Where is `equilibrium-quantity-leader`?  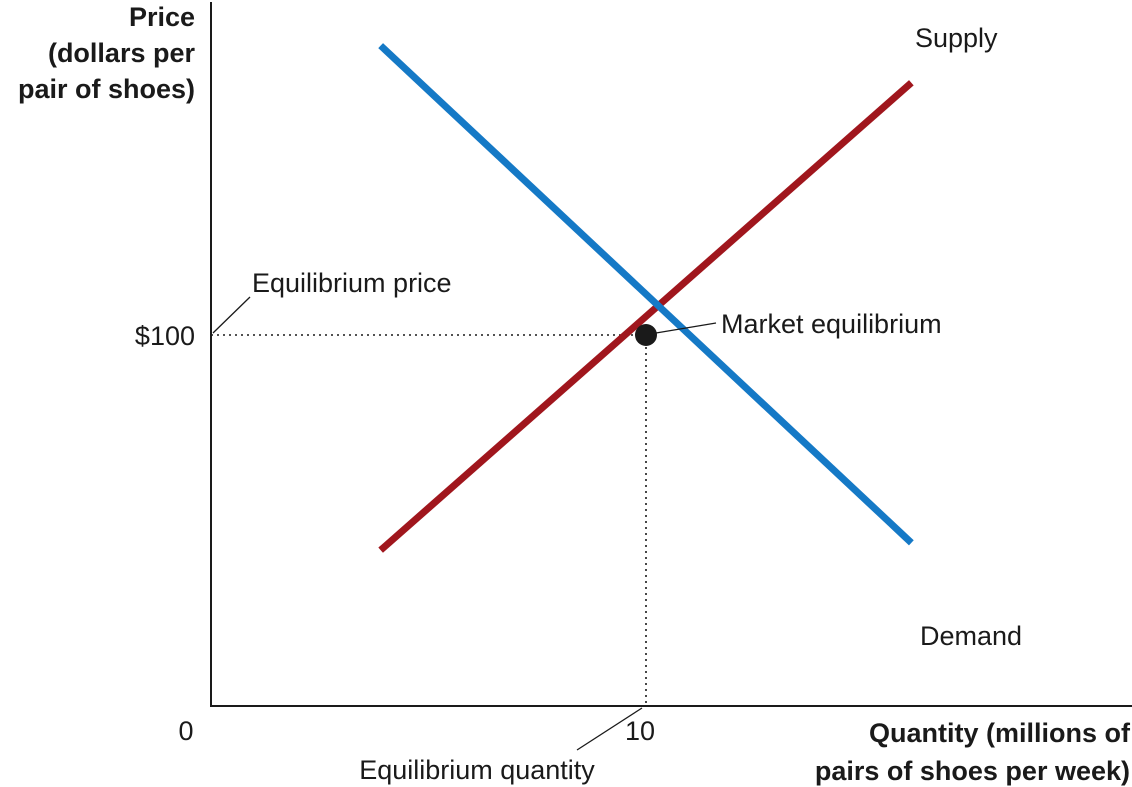 equilibrium-quantity-leader is located at coordinates (609, 729).